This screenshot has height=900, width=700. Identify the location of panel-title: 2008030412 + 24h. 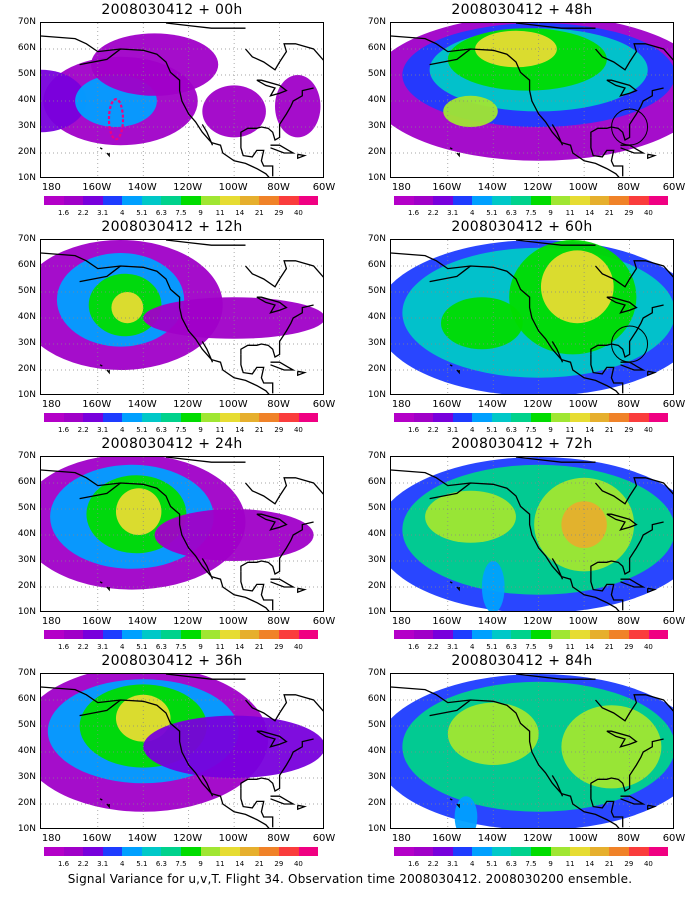
(172, 444).